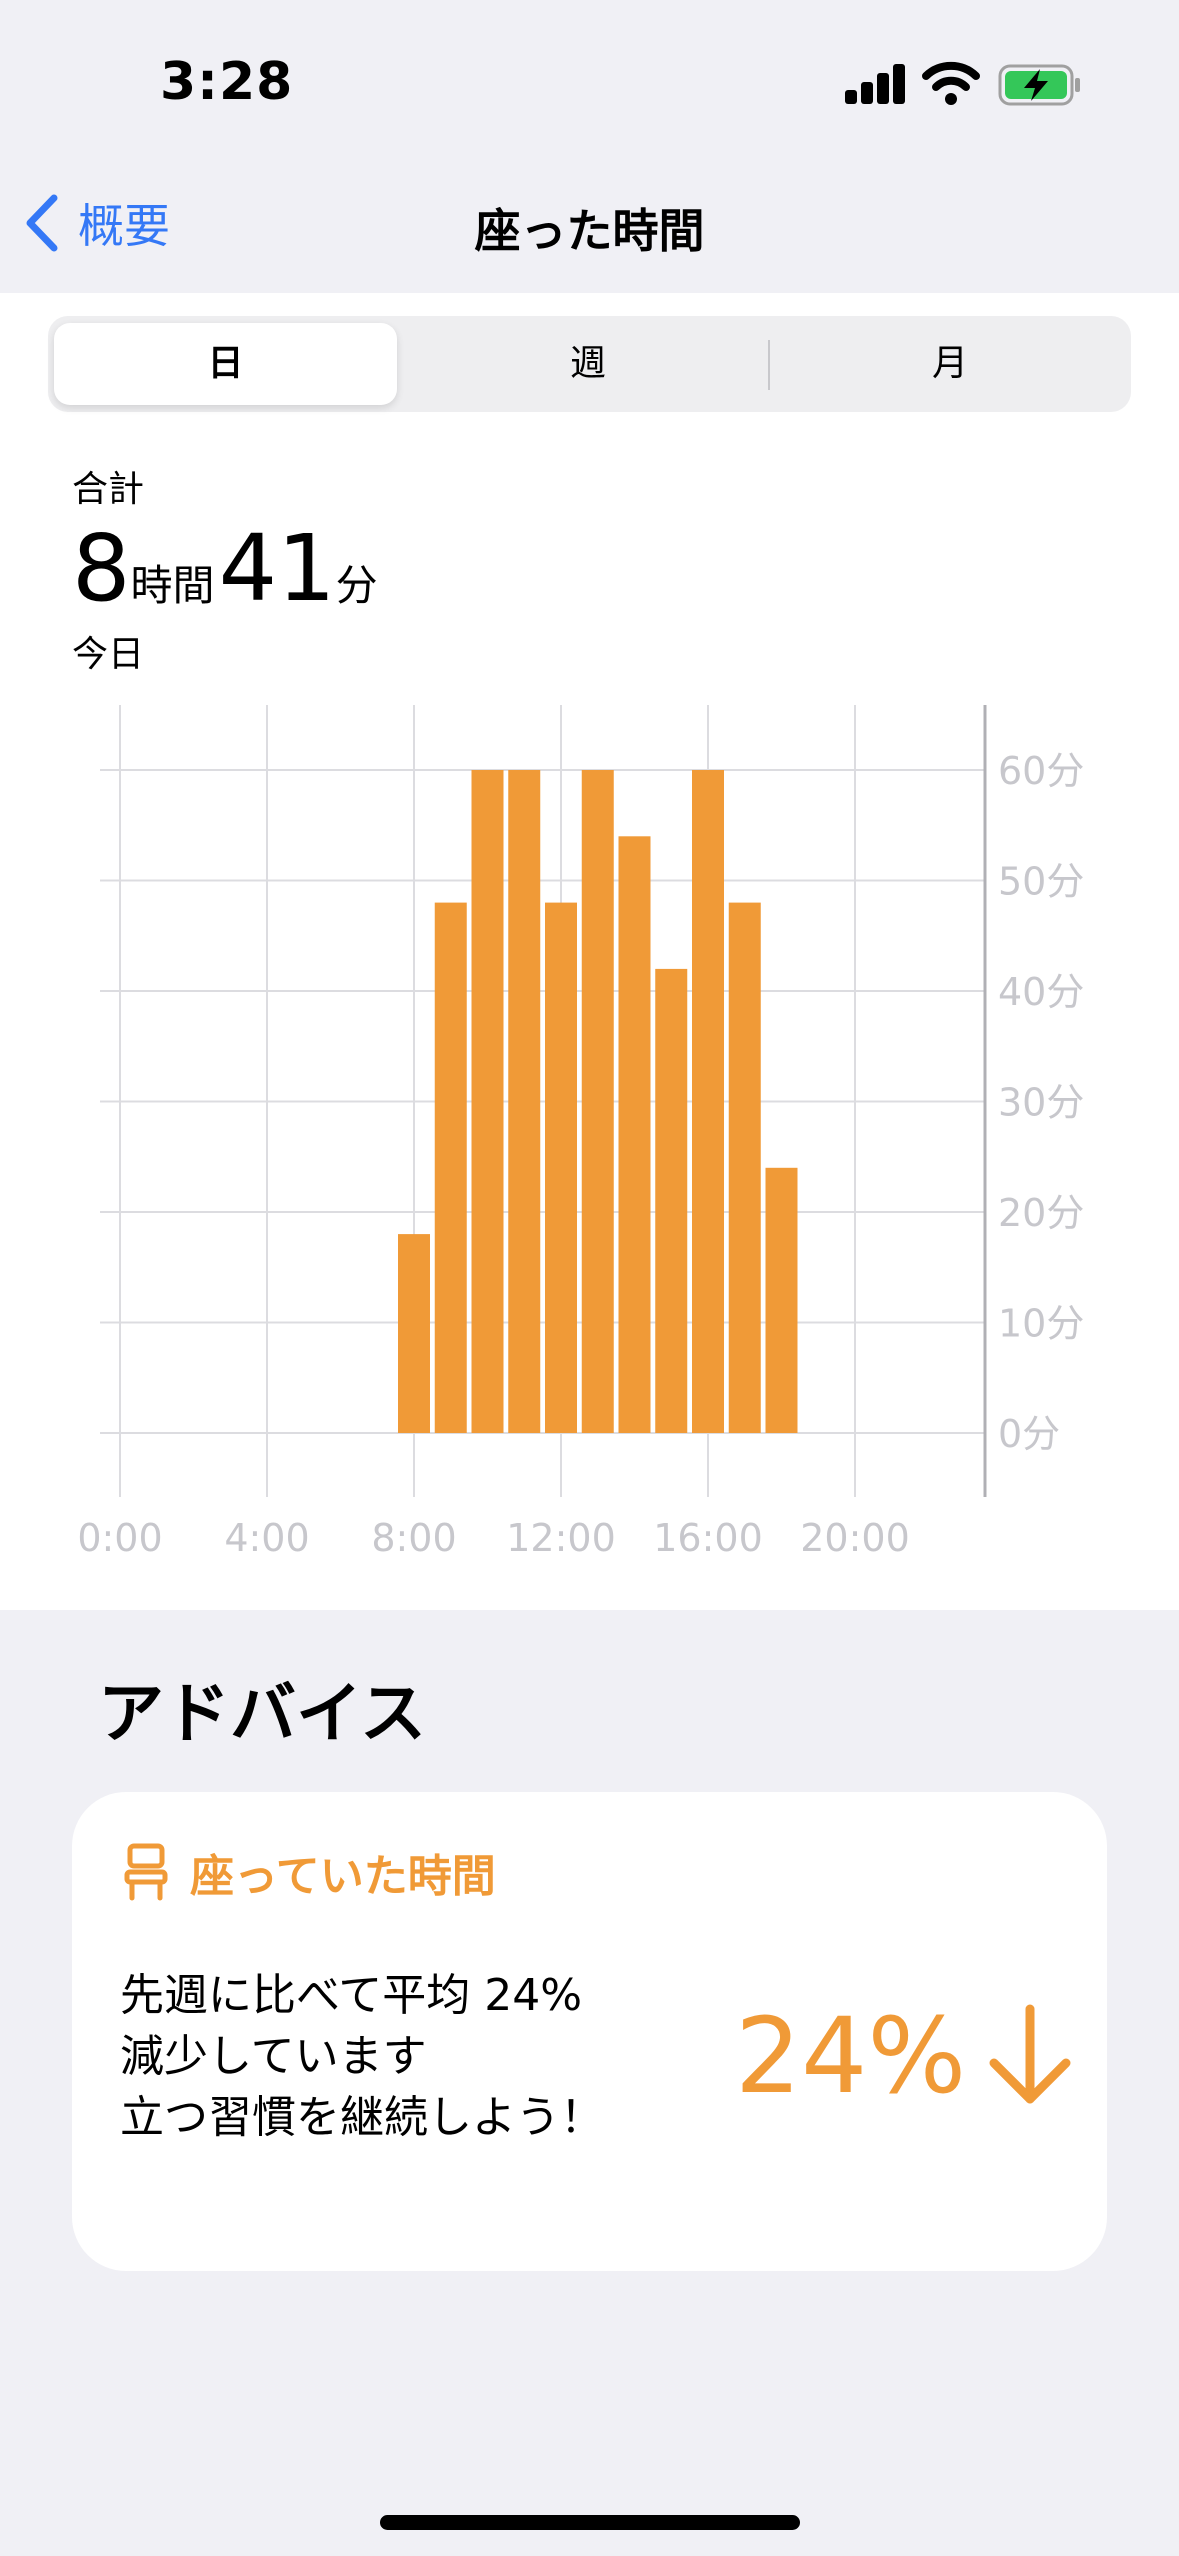 The image size is (1179, 2556). I want to click on total-label: 合計, so click(108, 489).